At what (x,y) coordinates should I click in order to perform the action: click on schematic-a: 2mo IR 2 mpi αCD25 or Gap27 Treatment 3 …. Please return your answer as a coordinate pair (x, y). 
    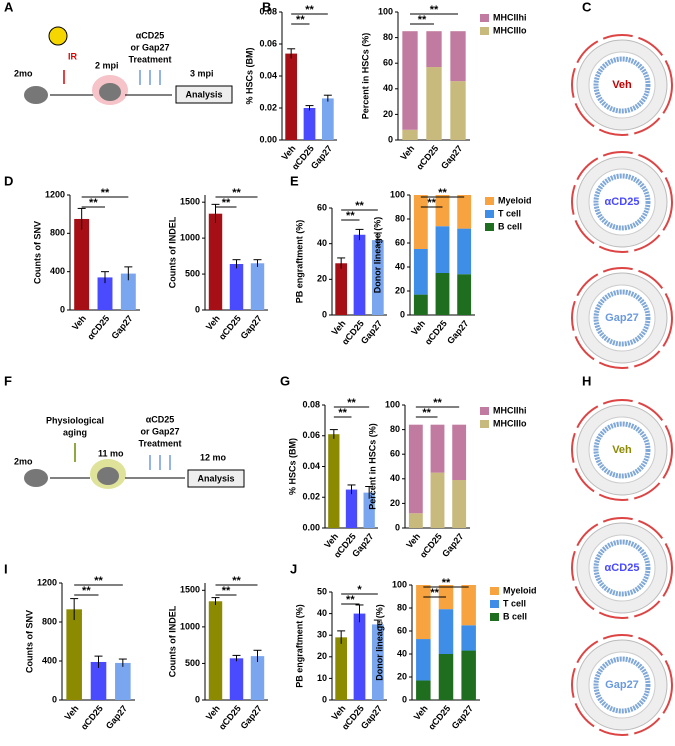
    Looking at the image, I should click on (123, 65).